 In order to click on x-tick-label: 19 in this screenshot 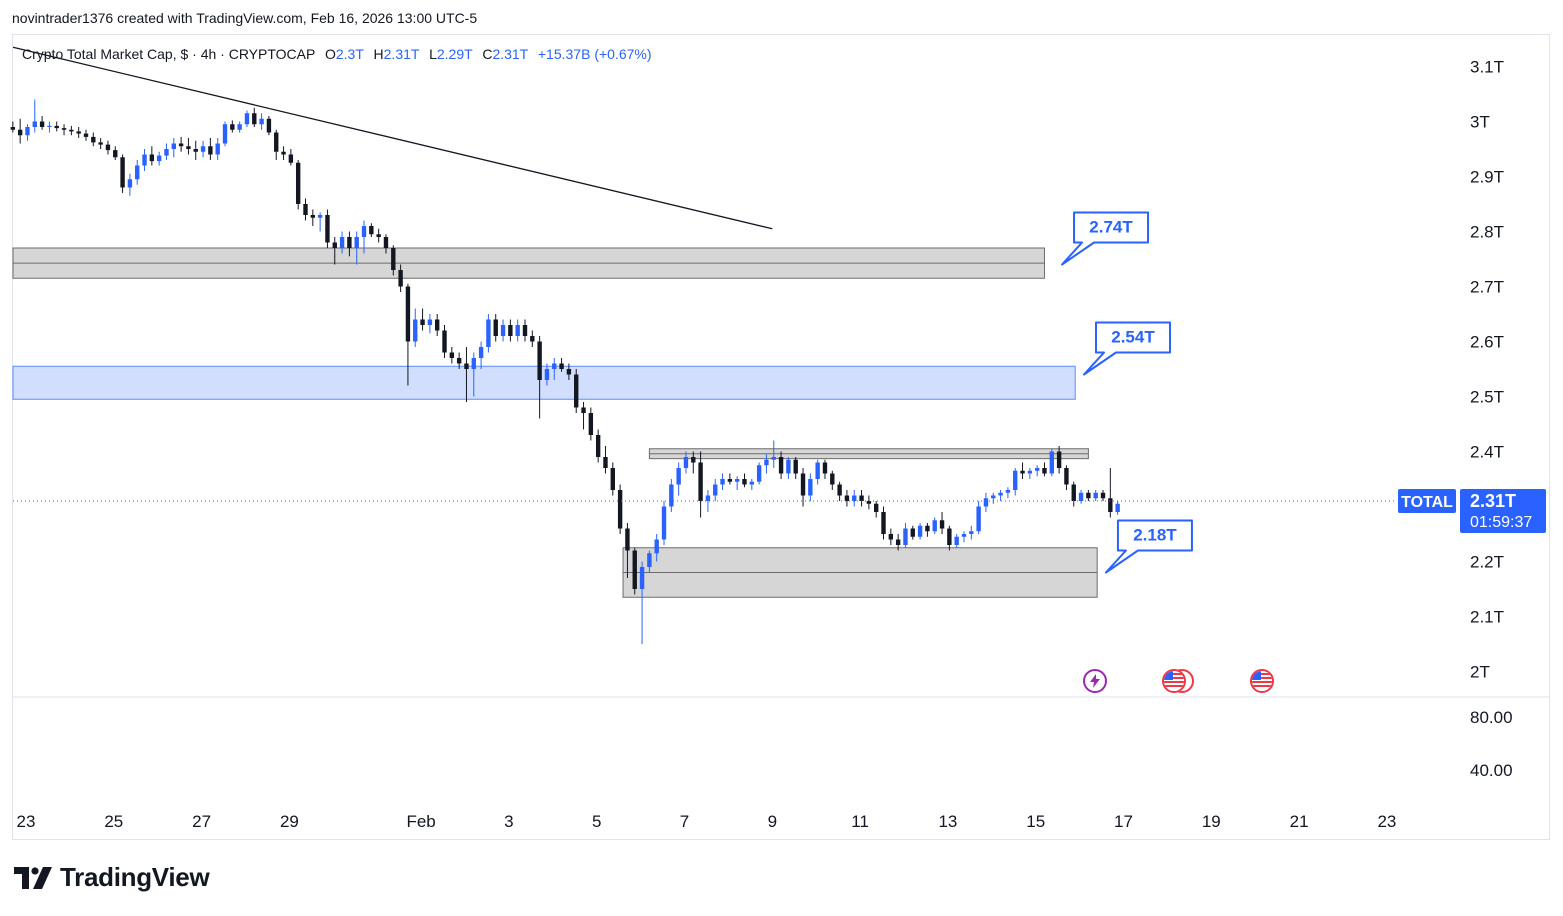, I will do `click(1211, 821)`.